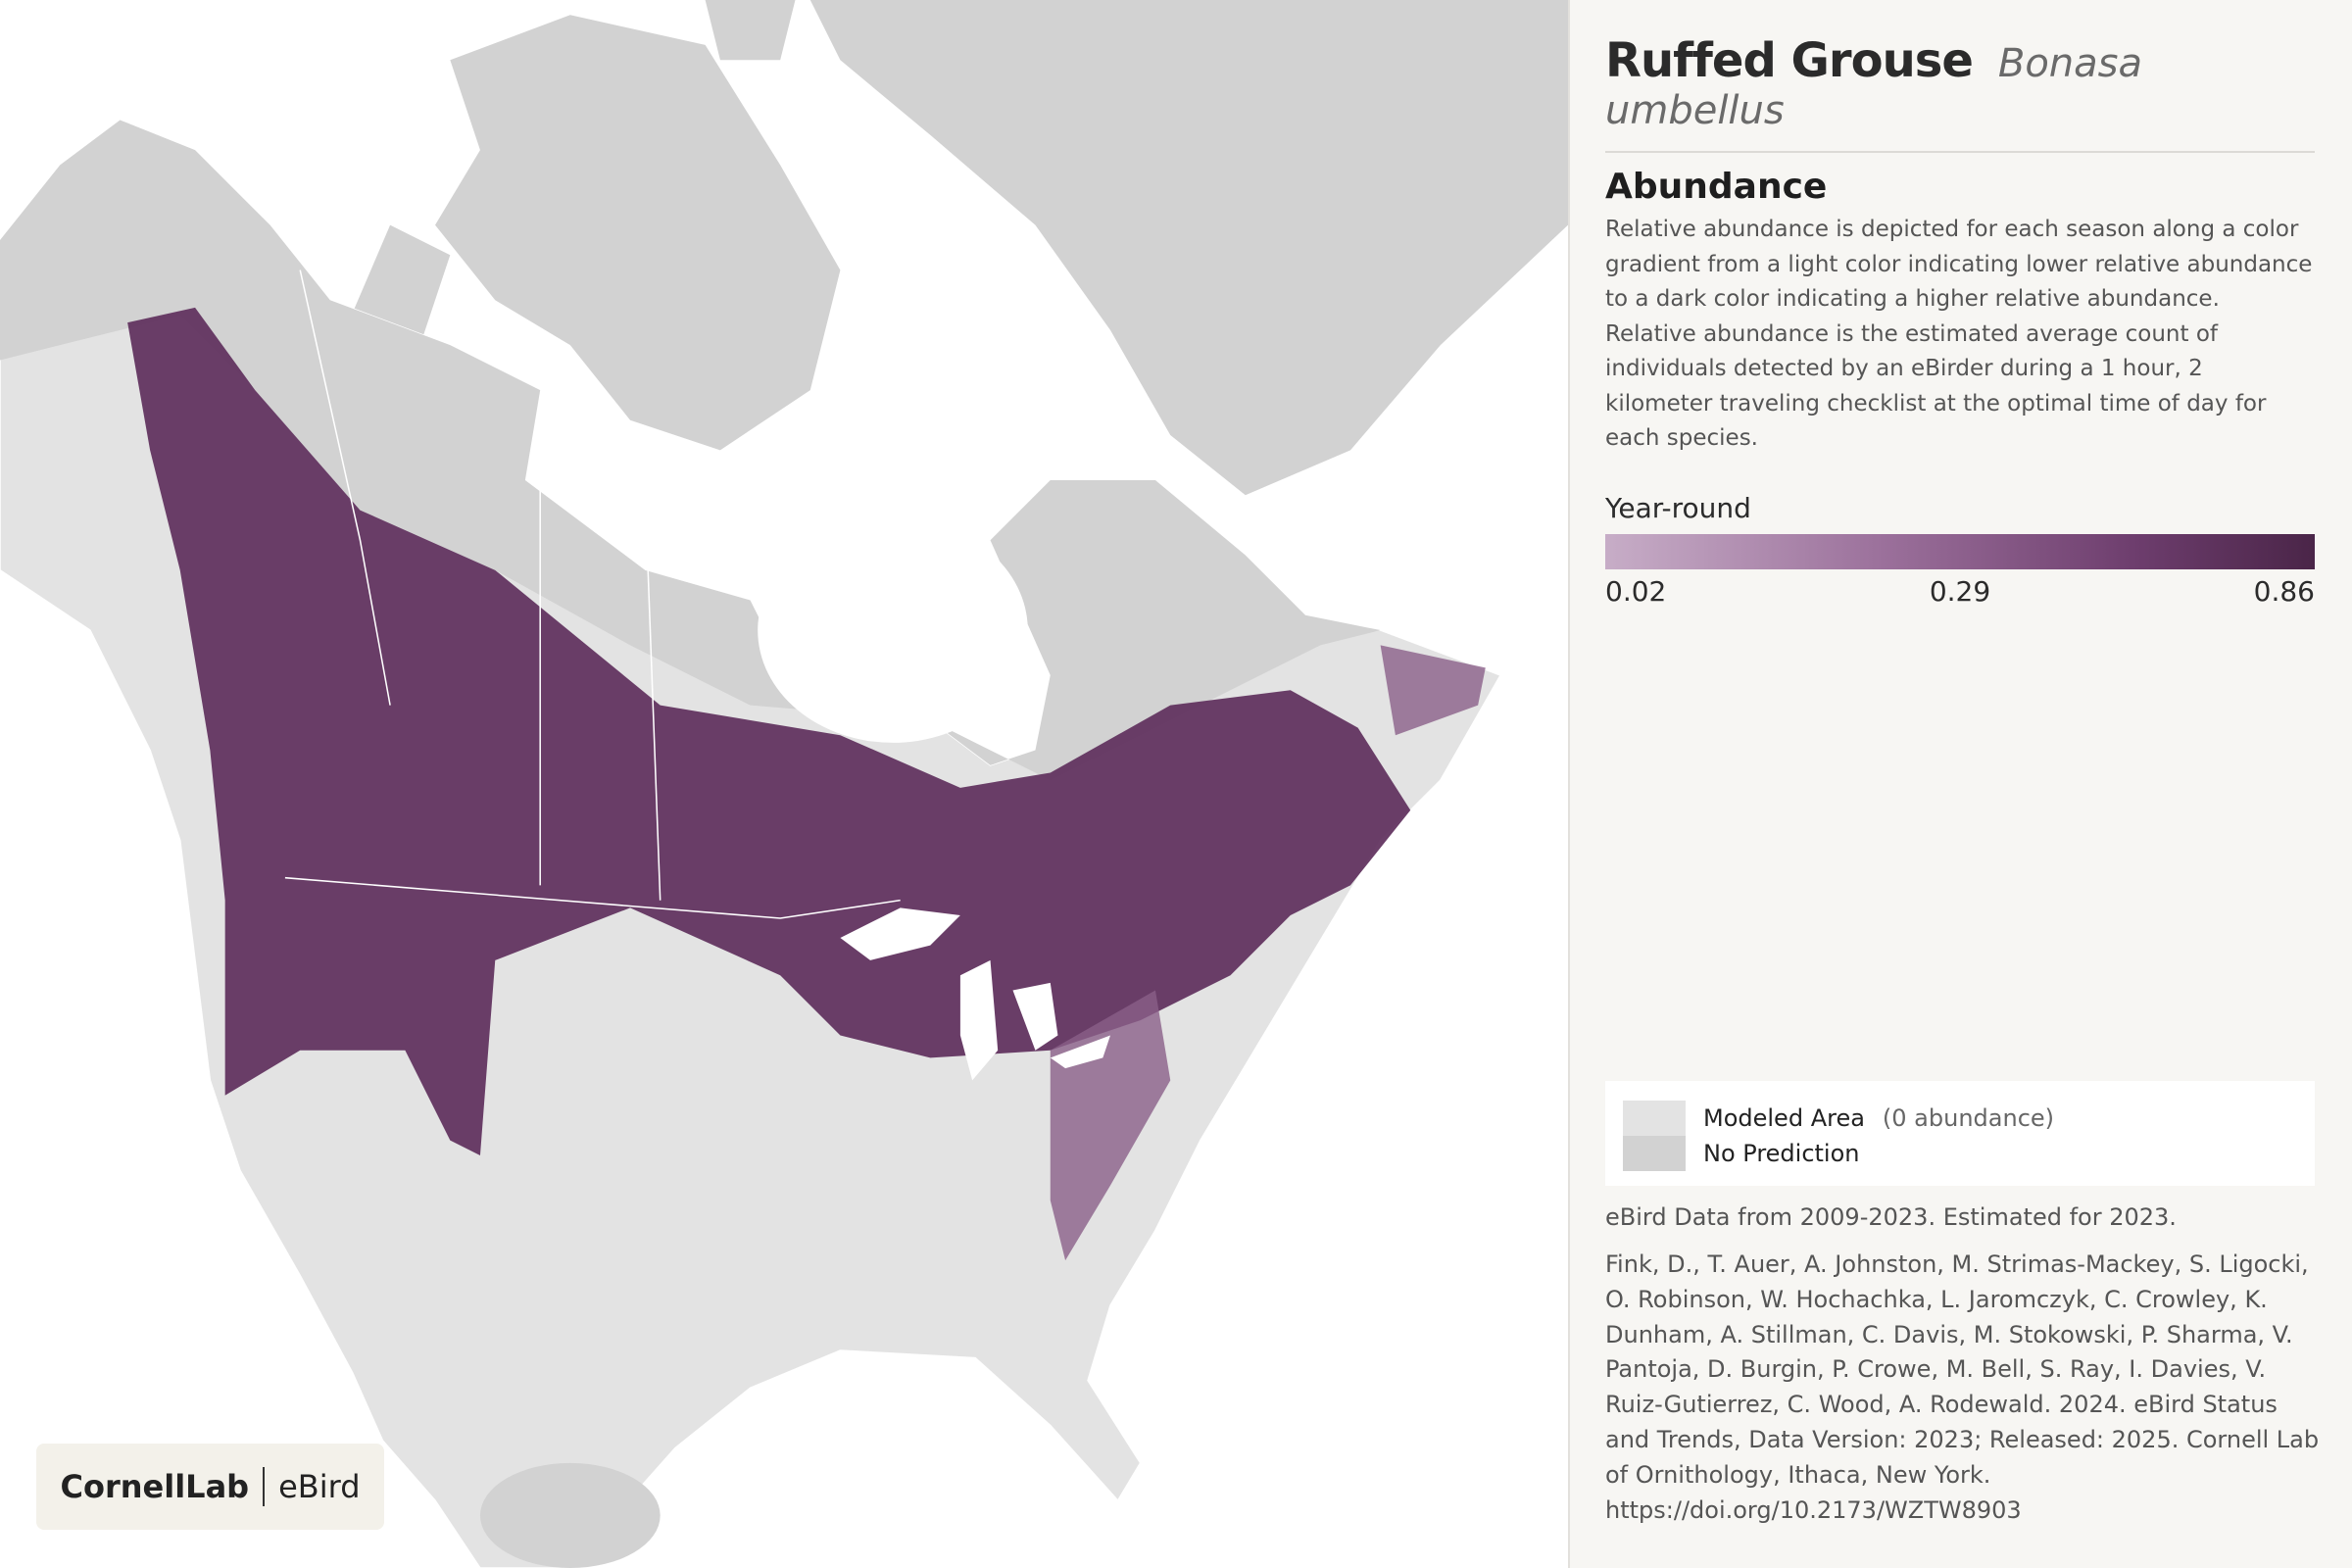  I want to click on separator, so click(264, 1486).